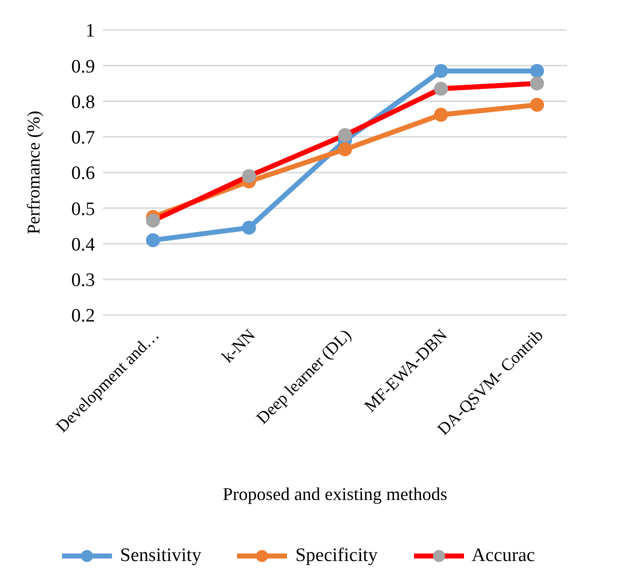 The height and width of the screenshot is (577, 625). I want to click on x-axis-title: Proposed and existing methods, so click(335, 494).